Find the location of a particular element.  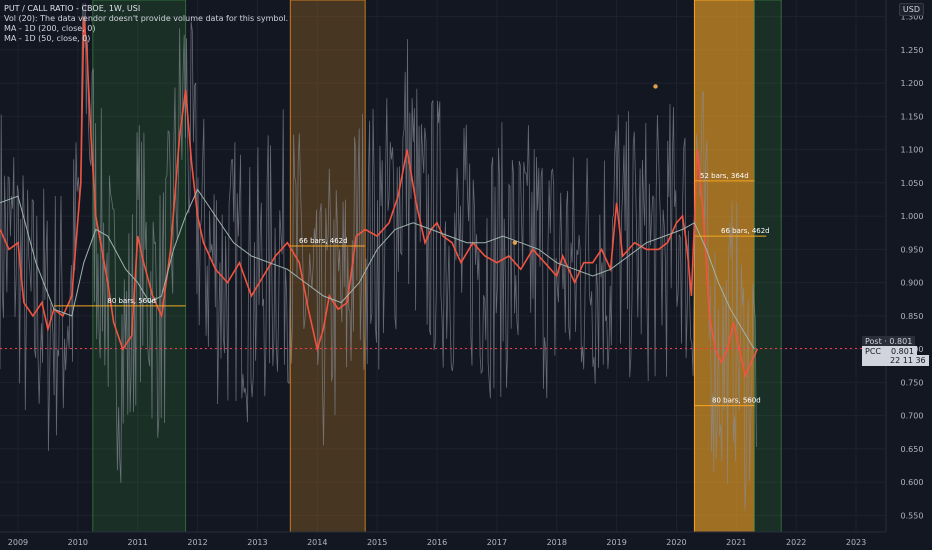

x-tick-label: 2017 is located at coordinates (497, 542).